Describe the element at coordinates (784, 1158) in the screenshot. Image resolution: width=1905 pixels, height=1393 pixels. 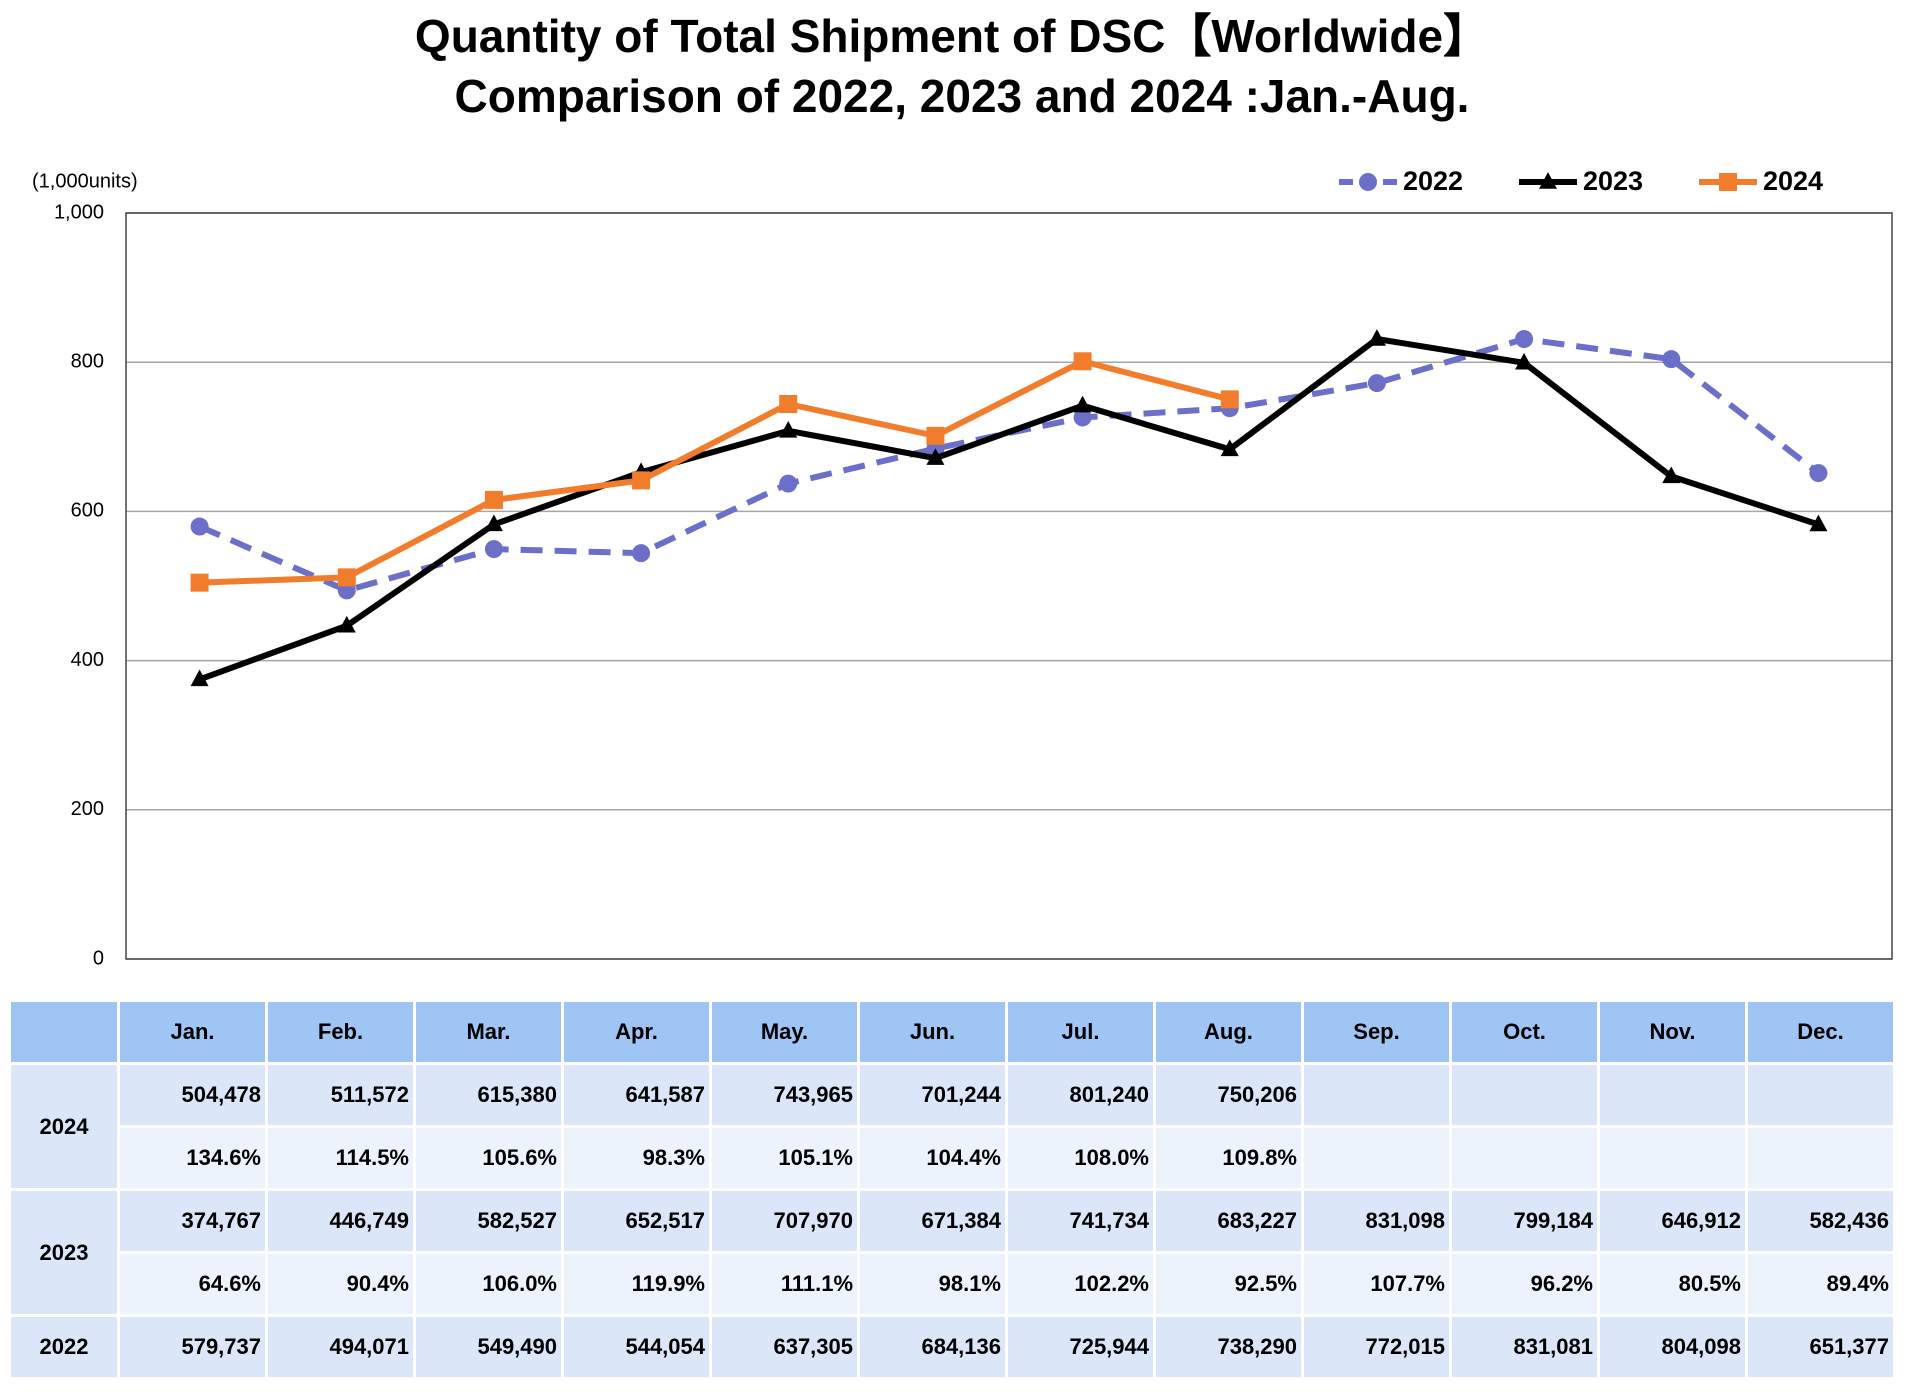
I see `table-cell: 105.1%` at that location.